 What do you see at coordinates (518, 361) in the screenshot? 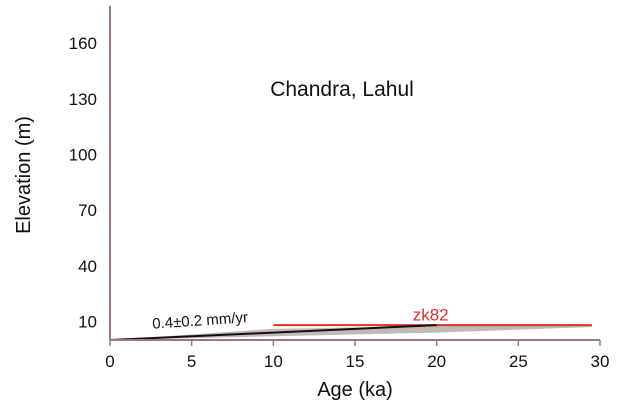
I see `x-tick-label: 25` at bounding box center [518, 361].